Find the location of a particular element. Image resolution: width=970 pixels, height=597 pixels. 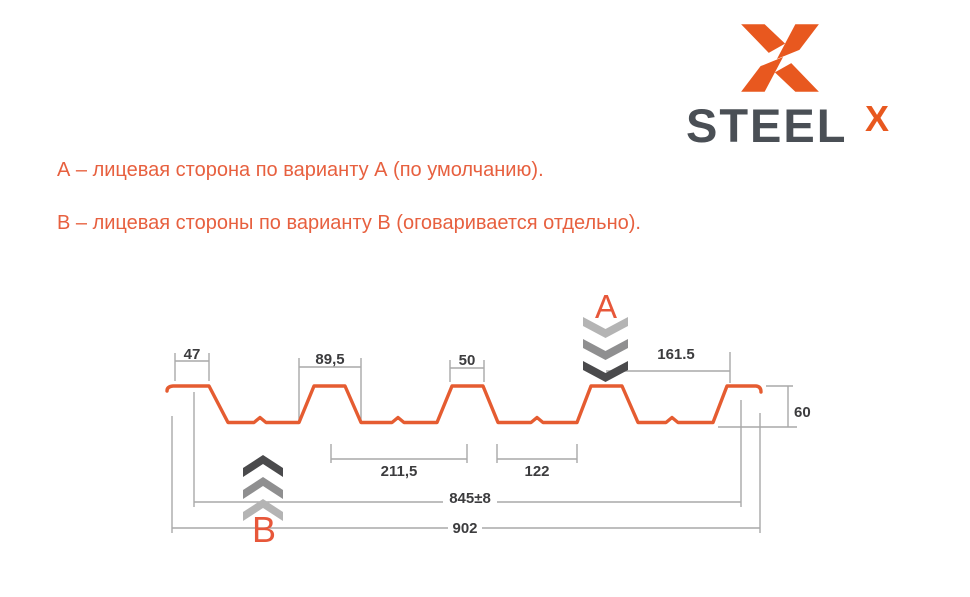

logo-lightning-upper is located at coordinates (797, 42).